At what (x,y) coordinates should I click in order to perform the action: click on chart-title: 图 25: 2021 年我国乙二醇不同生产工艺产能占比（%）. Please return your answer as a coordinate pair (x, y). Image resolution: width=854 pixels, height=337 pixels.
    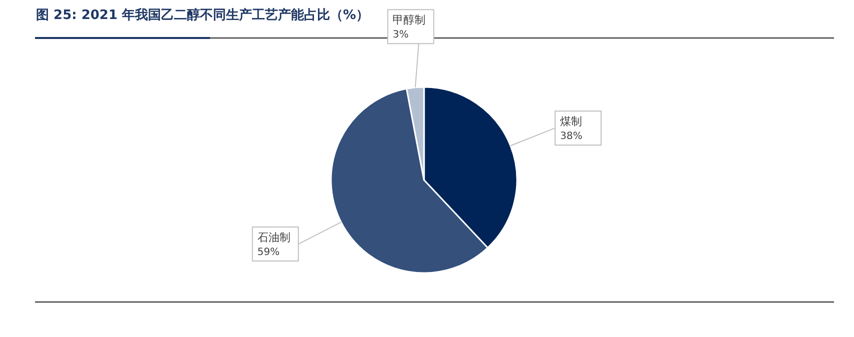
    Looking at the image, I should click on (203, 15).